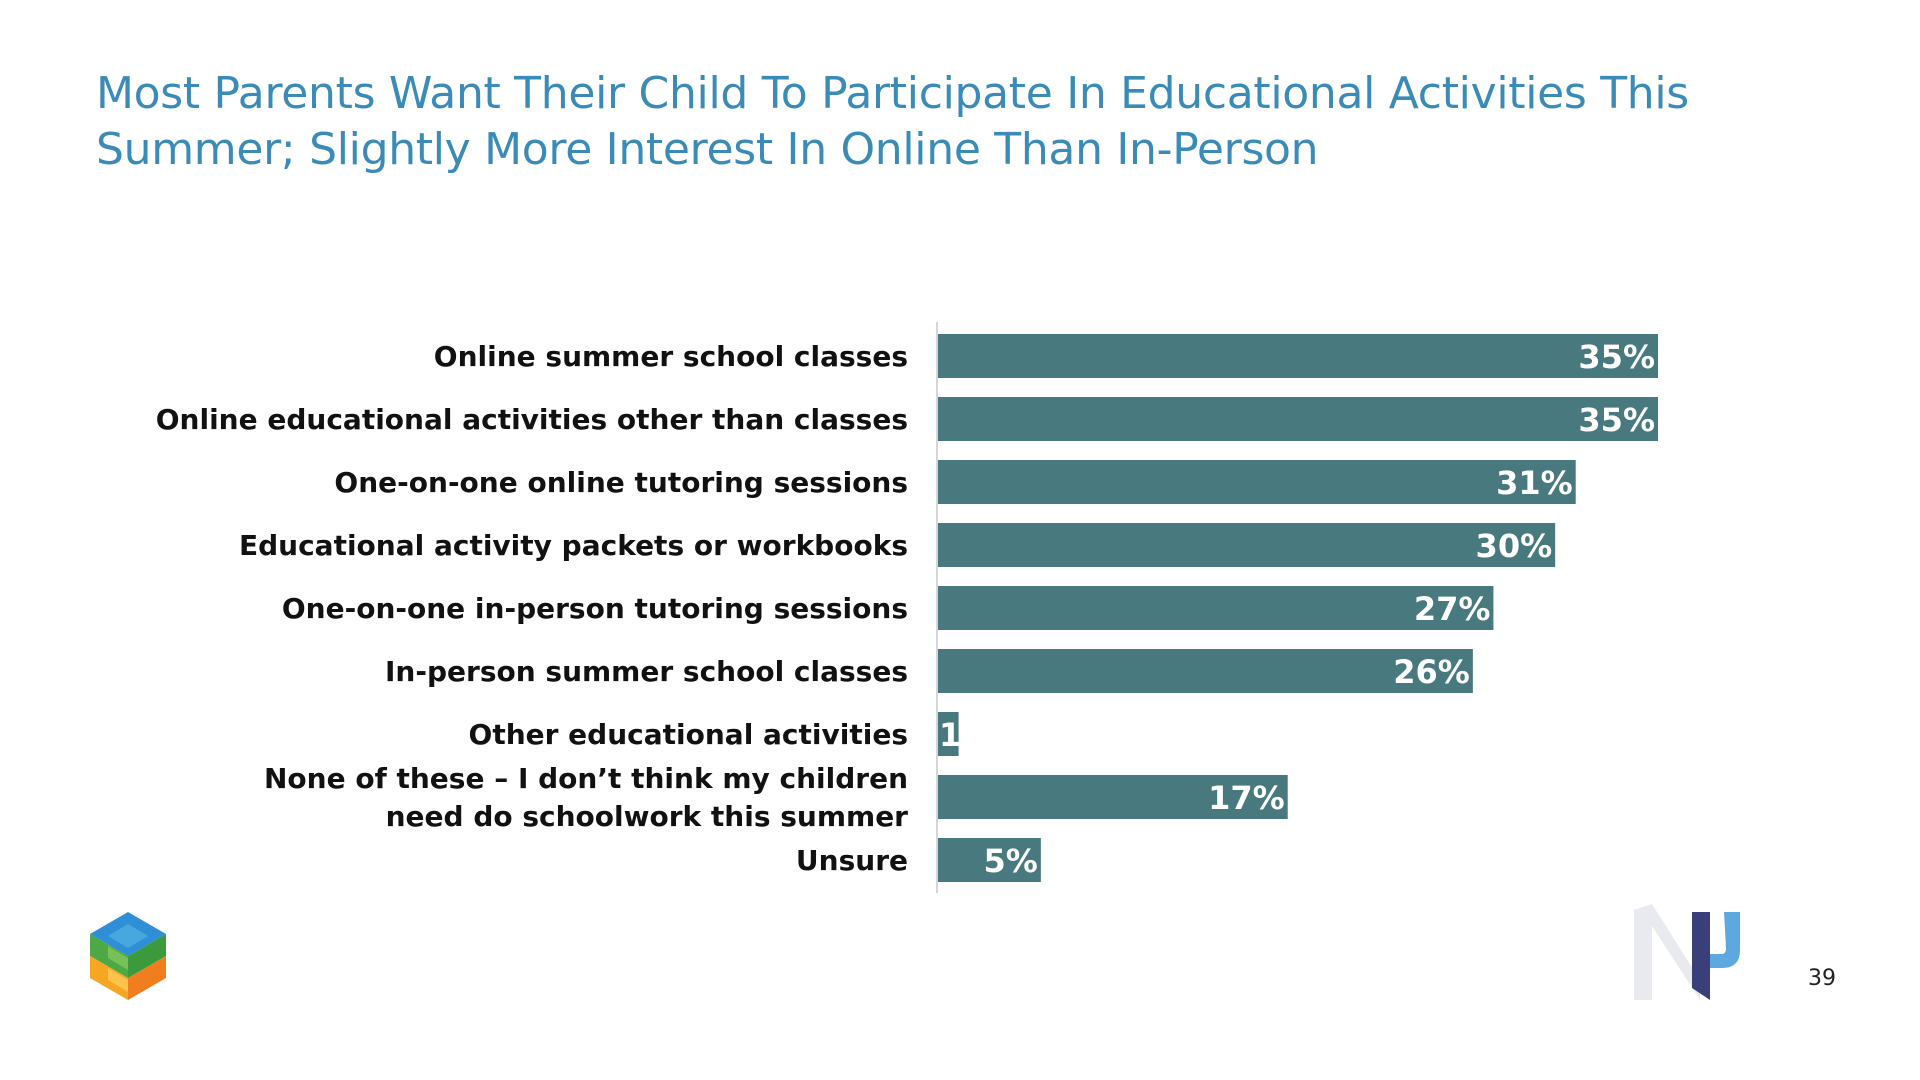 This screenshot has width=1920, height=1080. Describe the element at coordinates (688, 734) in the screenshot. I see `category-label: Other educational activities` at that location.